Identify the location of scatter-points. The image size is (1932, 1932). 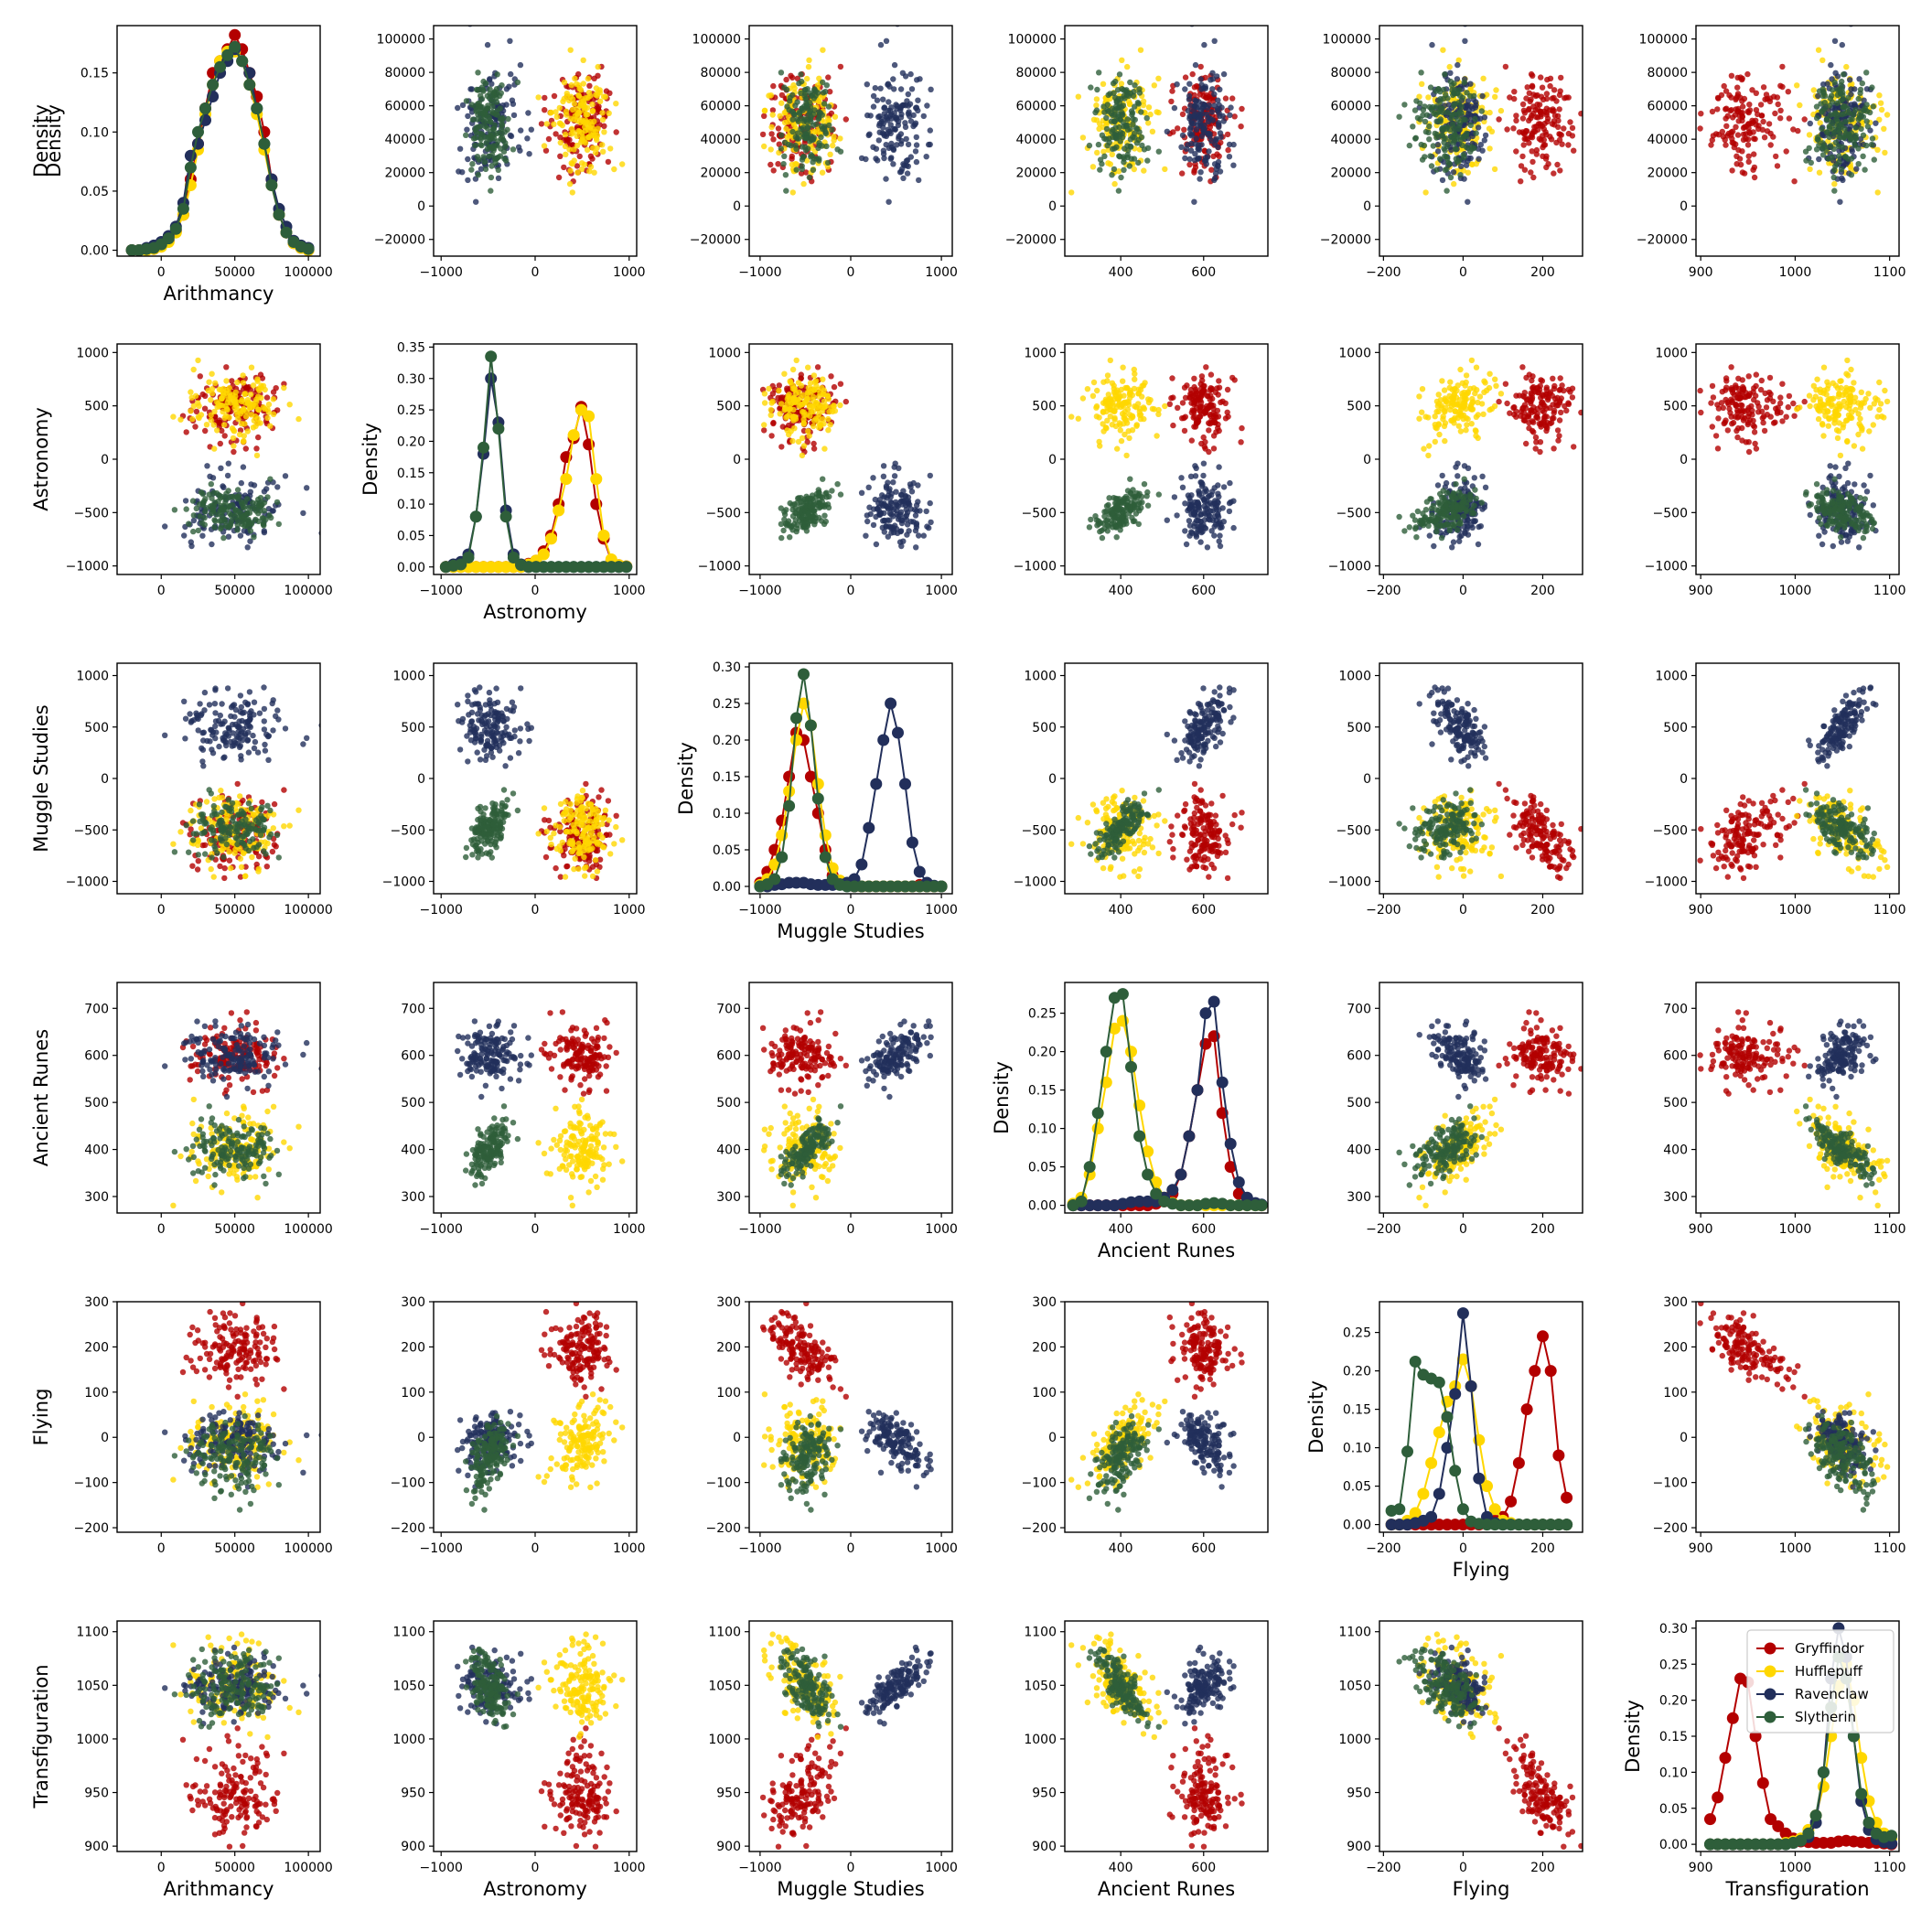
(241, 454).